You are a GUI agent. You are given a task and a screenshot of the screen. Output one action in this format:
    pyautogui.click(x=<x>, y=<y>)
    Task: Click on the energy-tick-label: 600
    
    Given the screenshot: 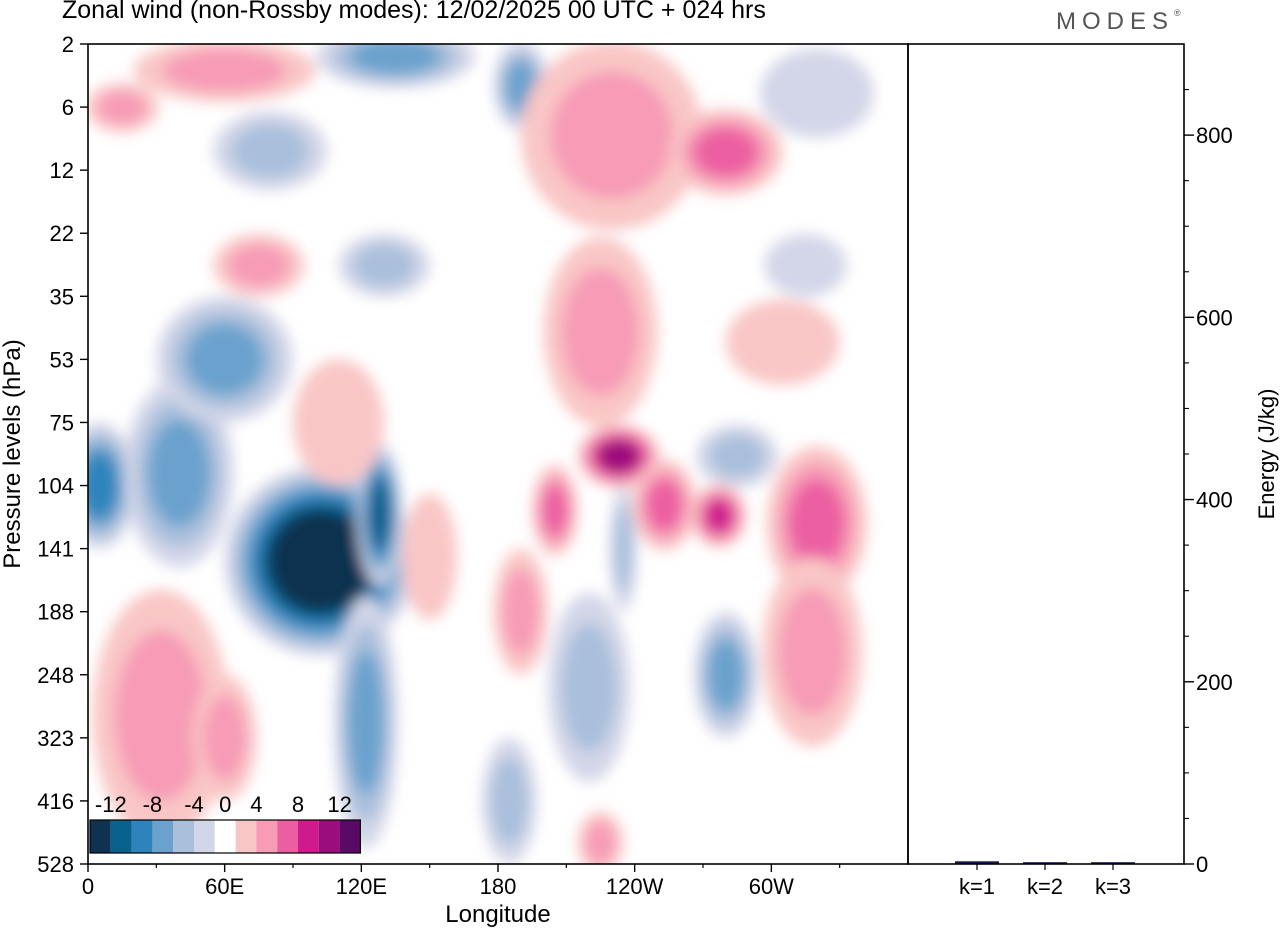 What is the action you would take?
    pyautogui.click(x=1214, y=317)
    